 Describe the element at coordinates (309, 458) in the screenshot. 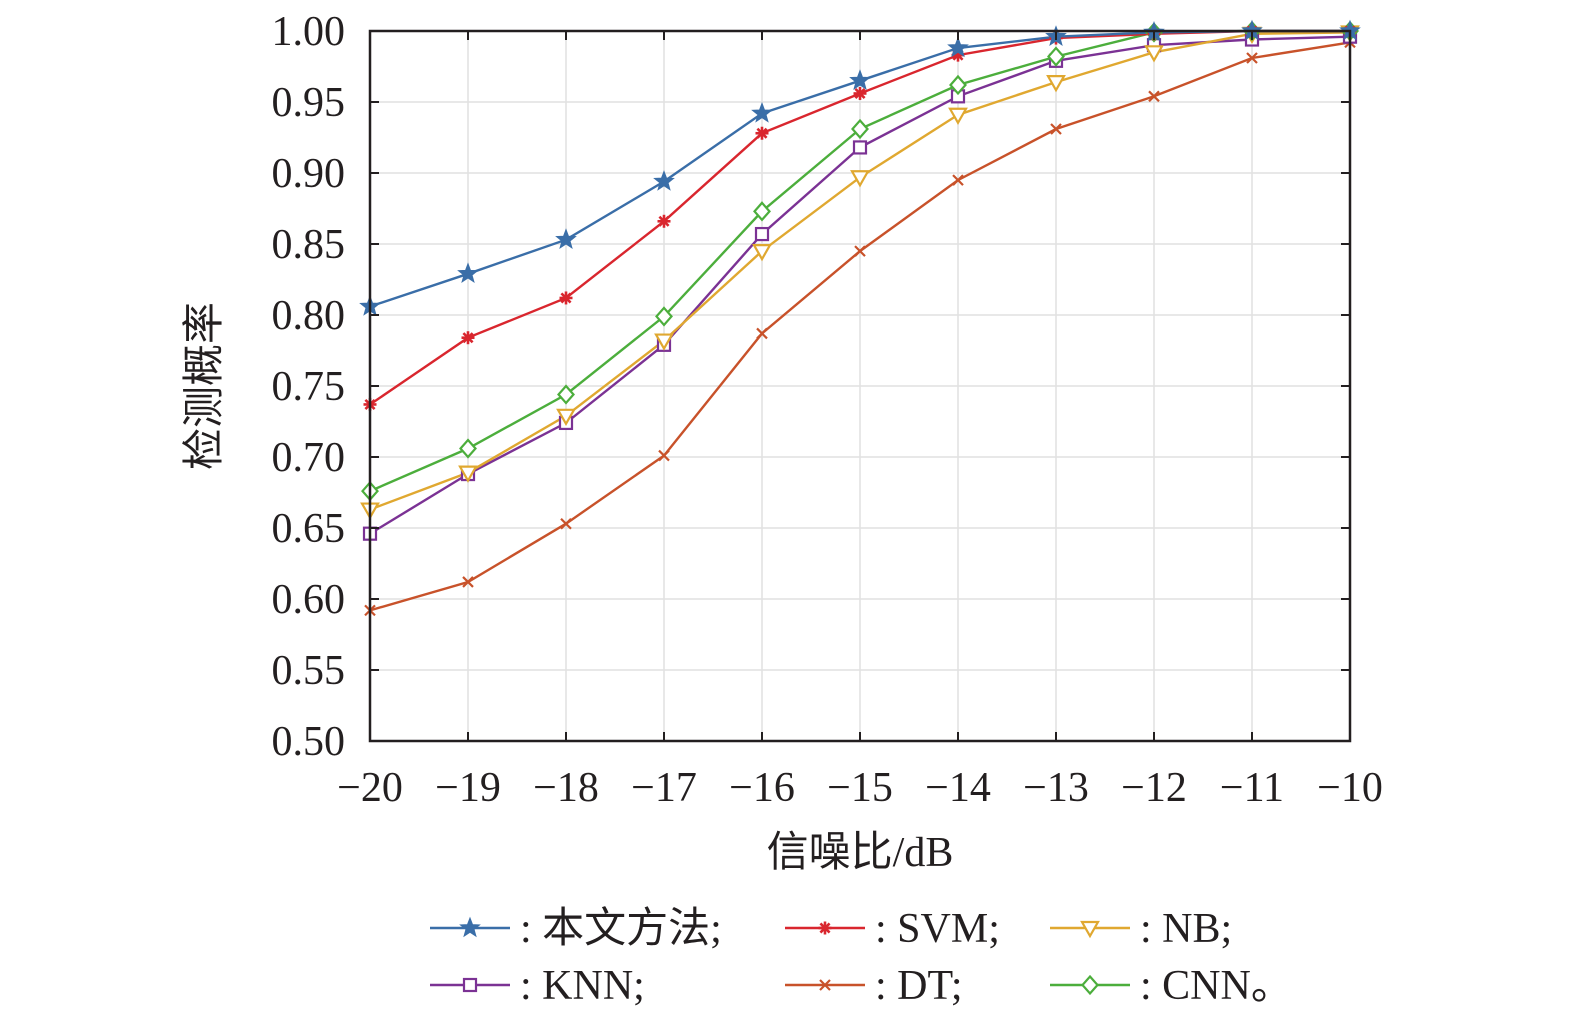

I see `y-tick-label: 0.70` at that location.